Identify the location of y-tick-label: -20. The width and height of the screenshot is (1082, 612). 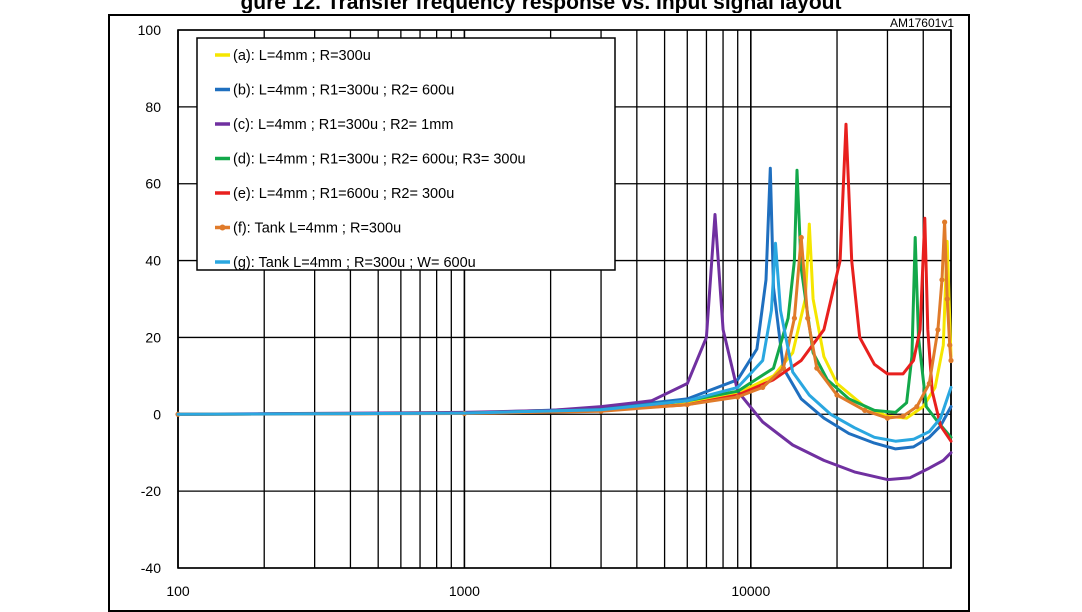
(151, 491).